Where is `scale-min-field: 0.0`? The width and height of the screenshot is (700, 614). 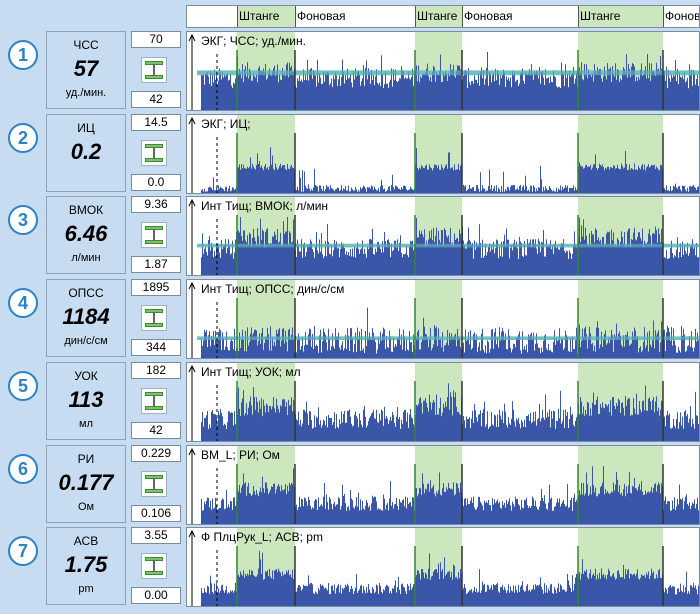
scale-min-field: 0.0 is located at coordinates (156, 182).